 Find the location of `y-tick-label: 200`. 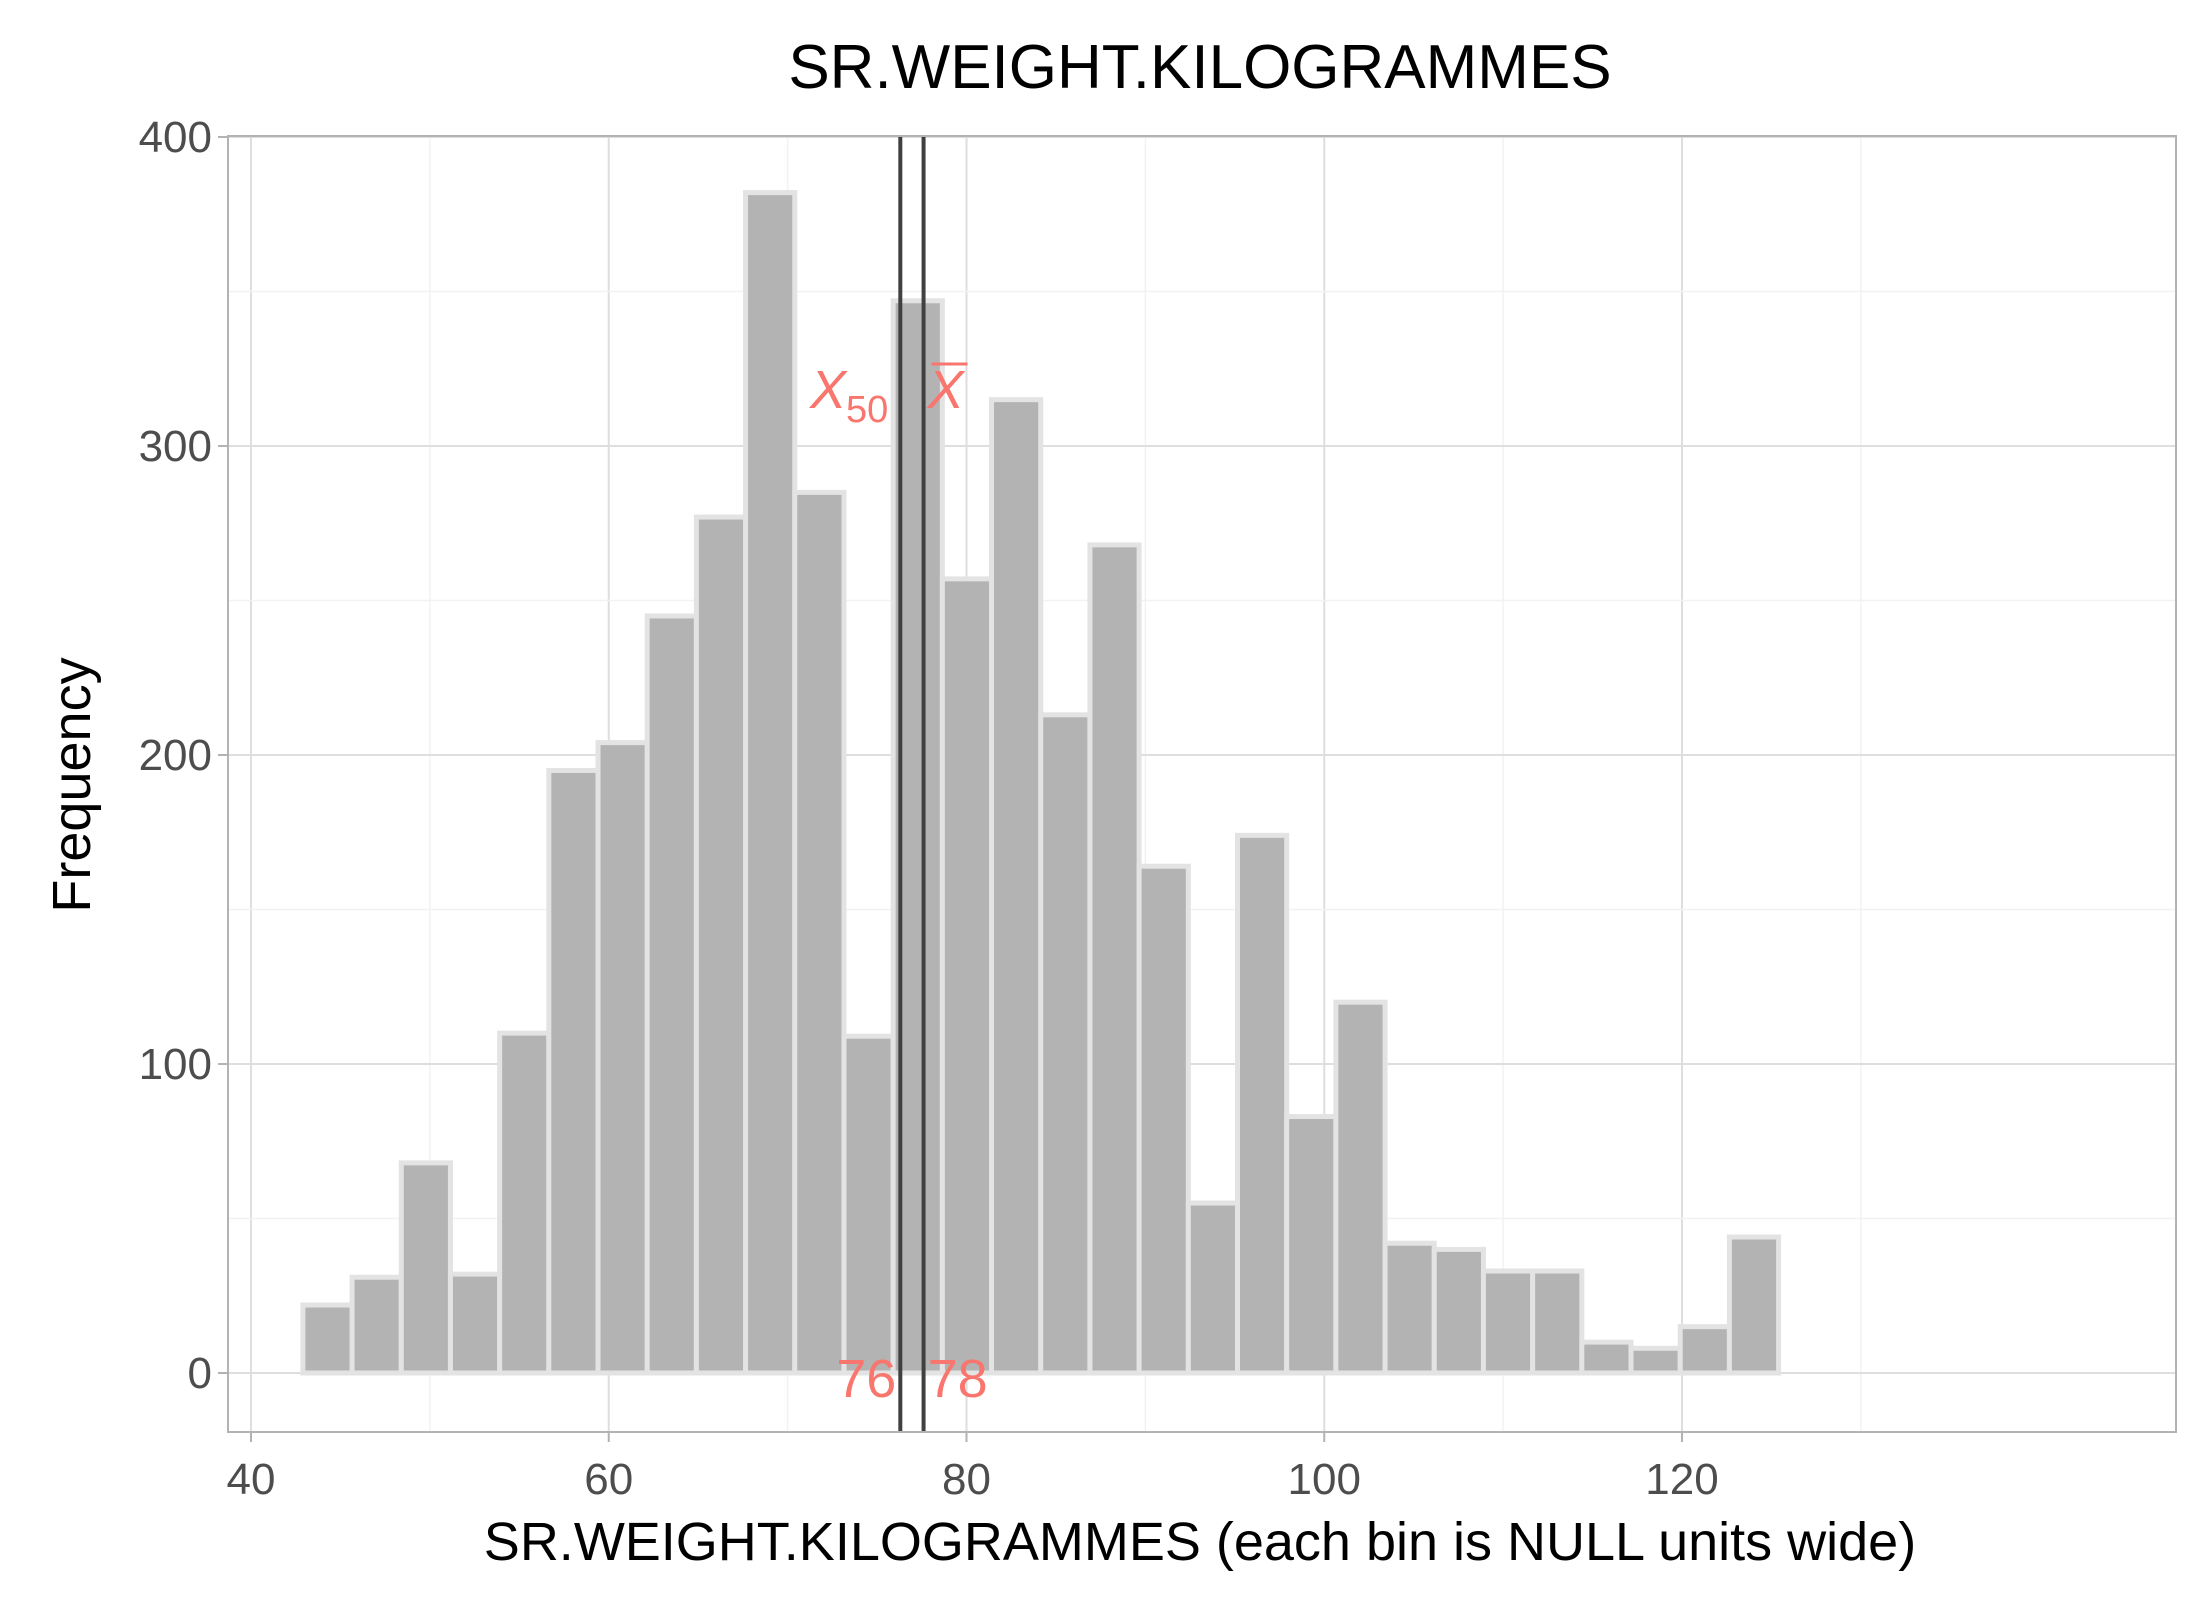

y-tick-label: 200 is located at coordinates (175, 755).